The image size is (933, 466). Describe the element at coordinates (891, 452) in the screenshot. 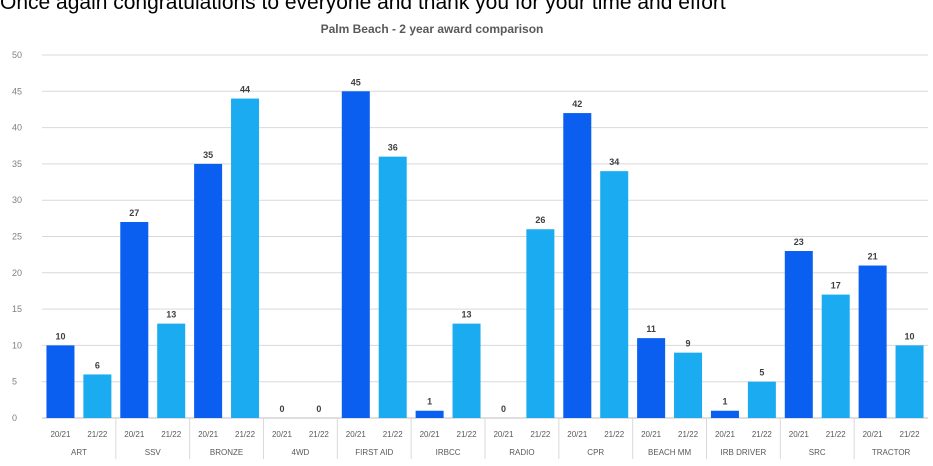

I see `x-category-label: TRACTOR` at that location.